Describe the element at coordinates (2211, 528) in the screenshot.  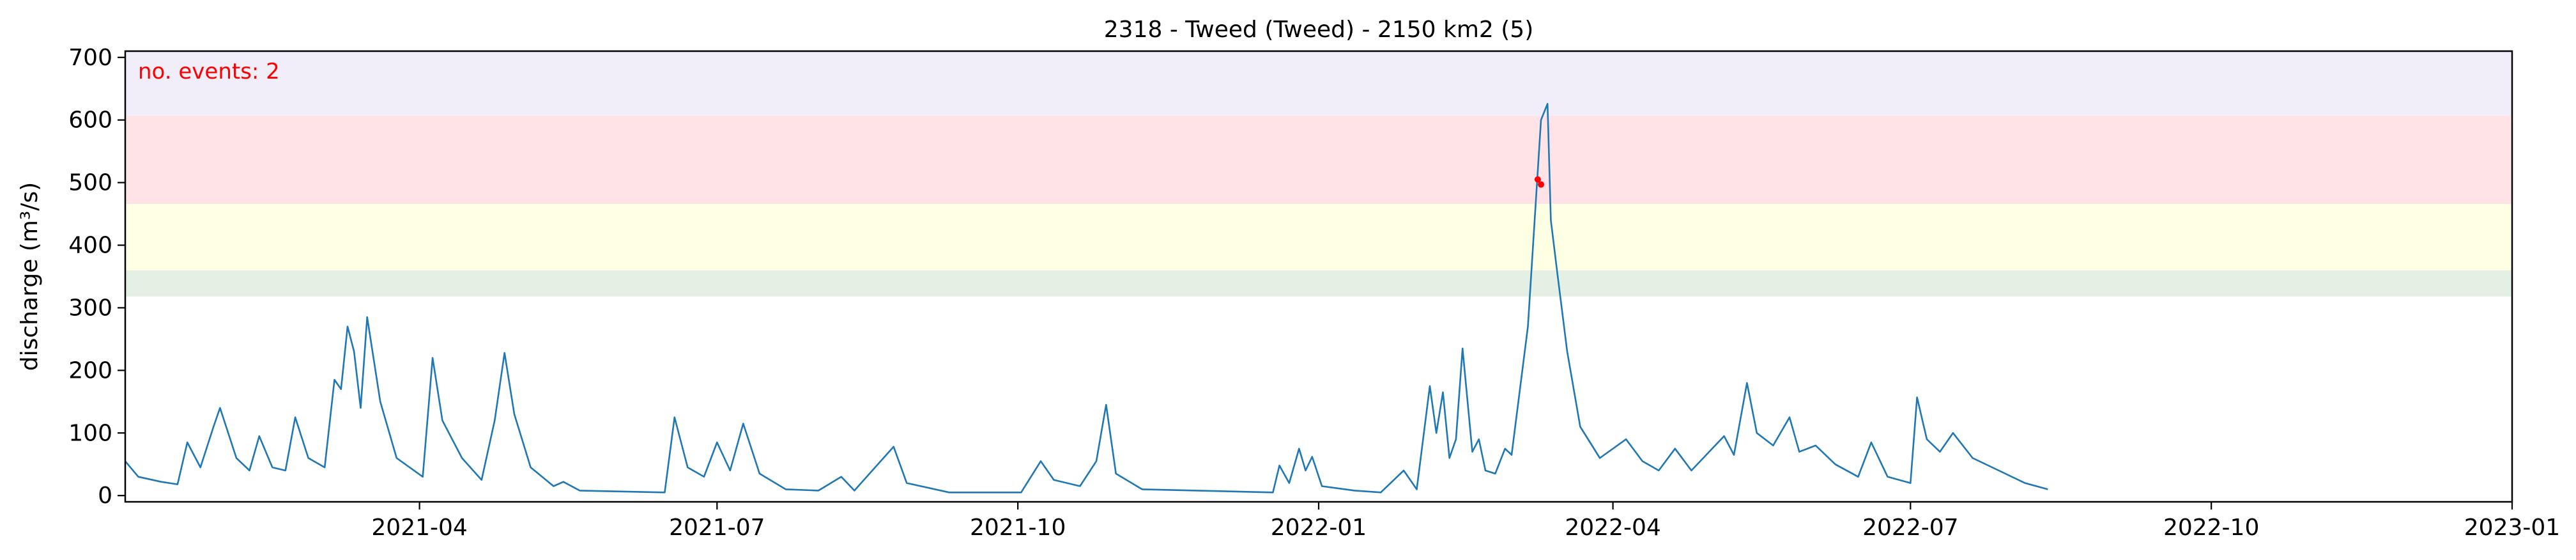
I see `x-tick-label-2022-10: 2022-10` at that location.